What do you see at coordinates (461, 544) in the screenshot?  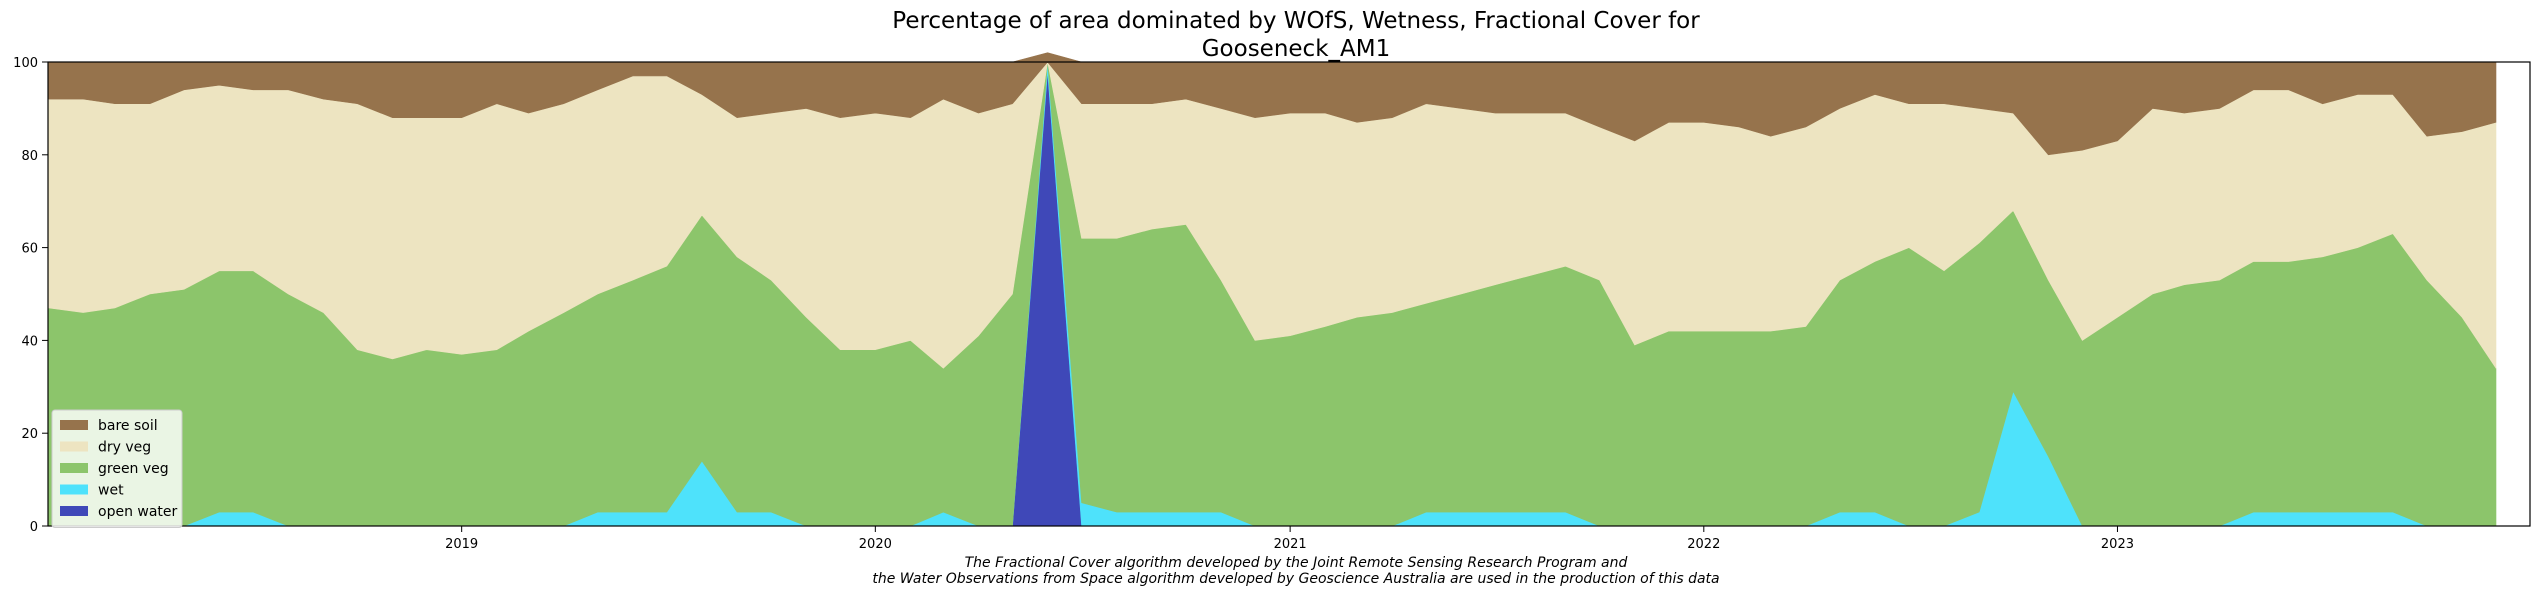 I see `x-tick-label: 2019` at bounding box center [461, 544].